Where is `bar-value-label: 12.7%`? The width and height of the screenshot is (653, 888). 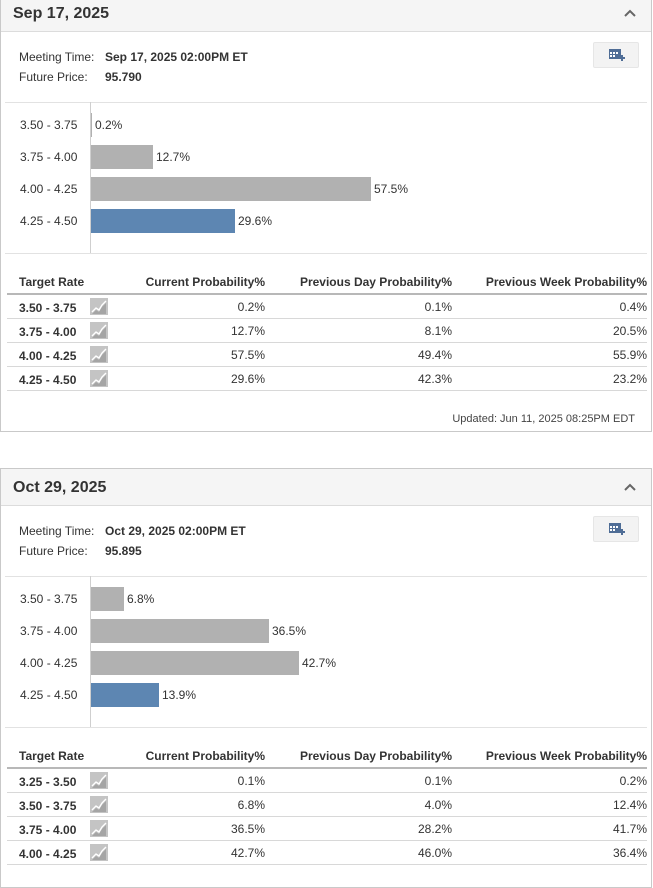
bar-value-label: 12.7% is located at coordinates (173, 157).